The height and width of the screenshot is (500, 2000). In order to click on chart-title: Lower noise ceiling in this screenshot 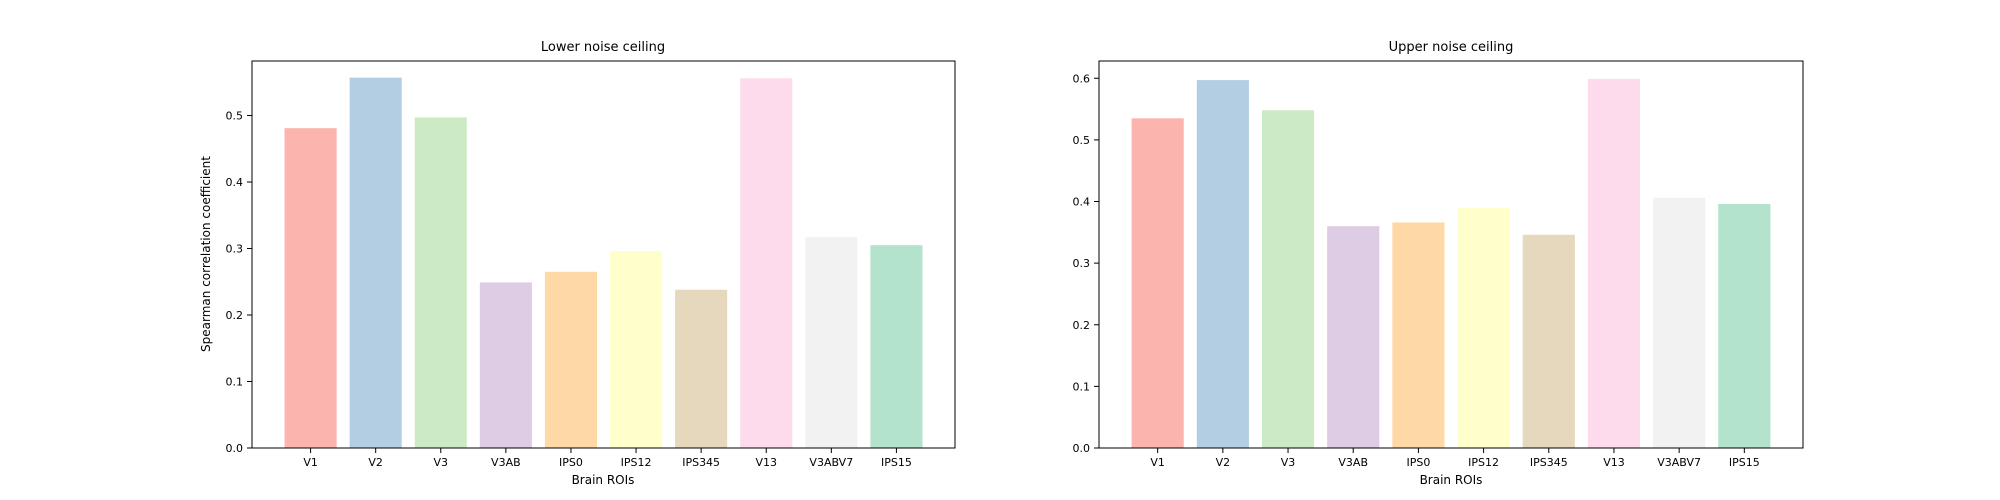, I will do `click(603, 47)`.